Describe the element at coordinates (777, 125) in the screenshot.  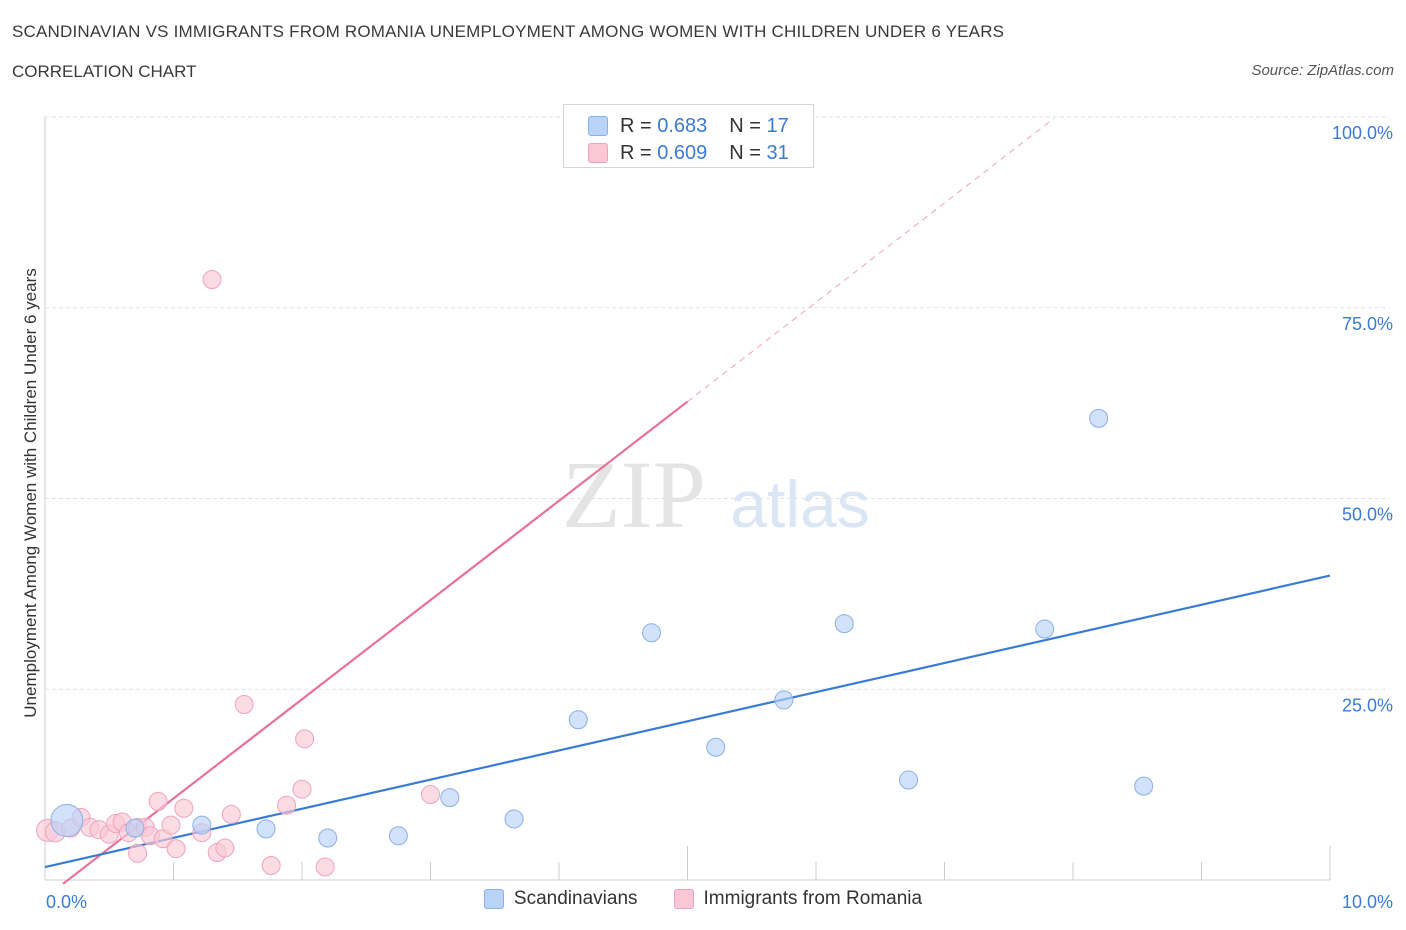
I see `n-value: 17` at that location.